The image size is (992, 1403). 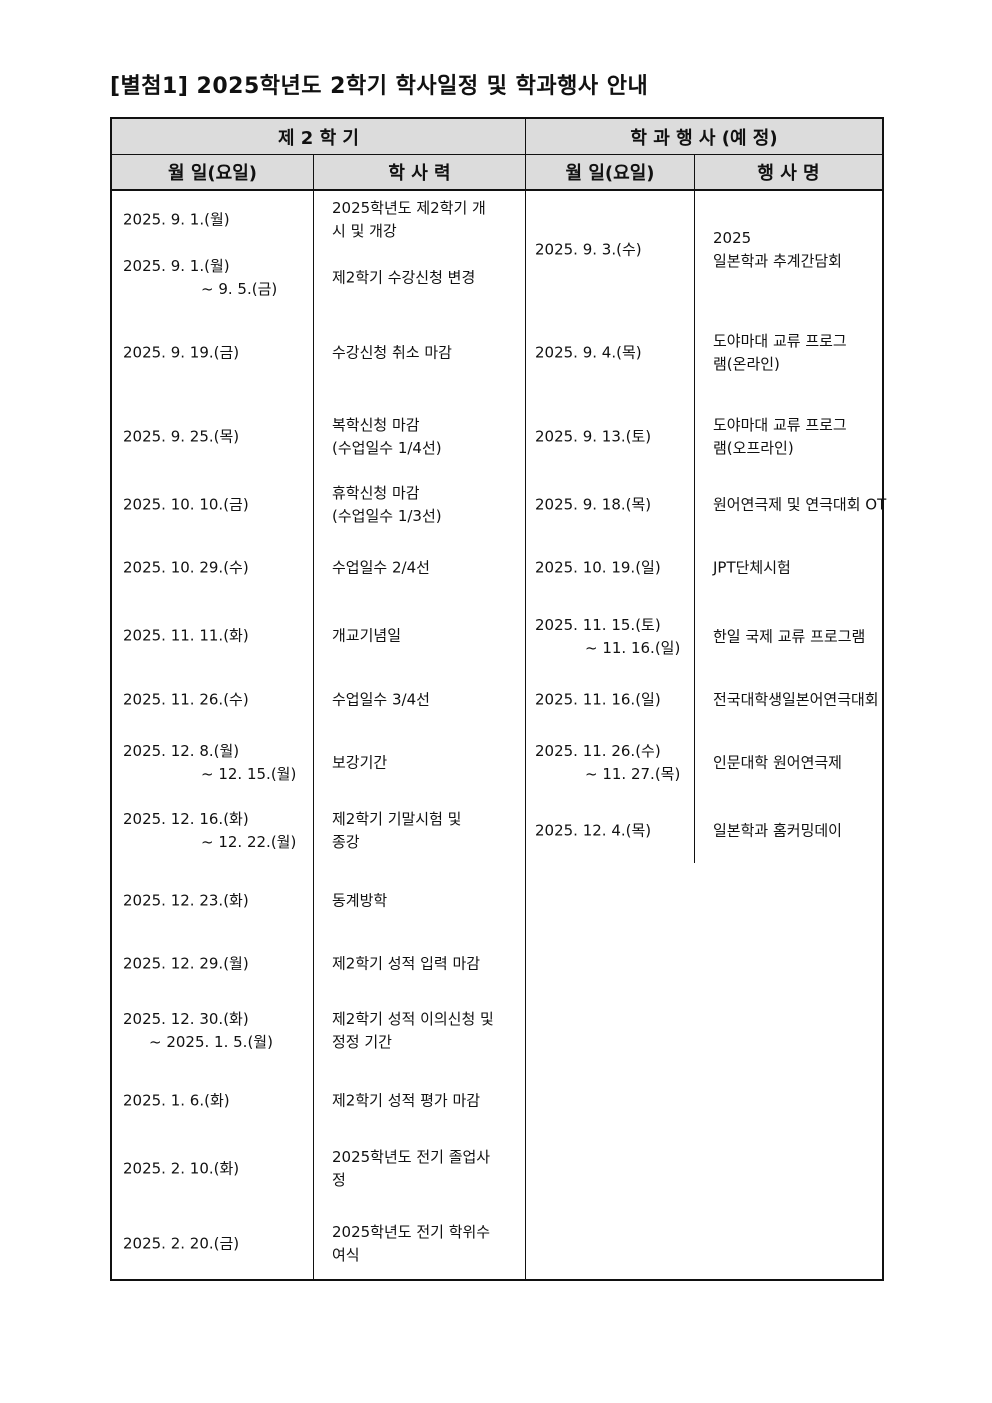 What do you see at coordinates (752, 568) in the screenshot?
I see `dept-event-name: JPT단체시험` at bounding box center [752, 568].